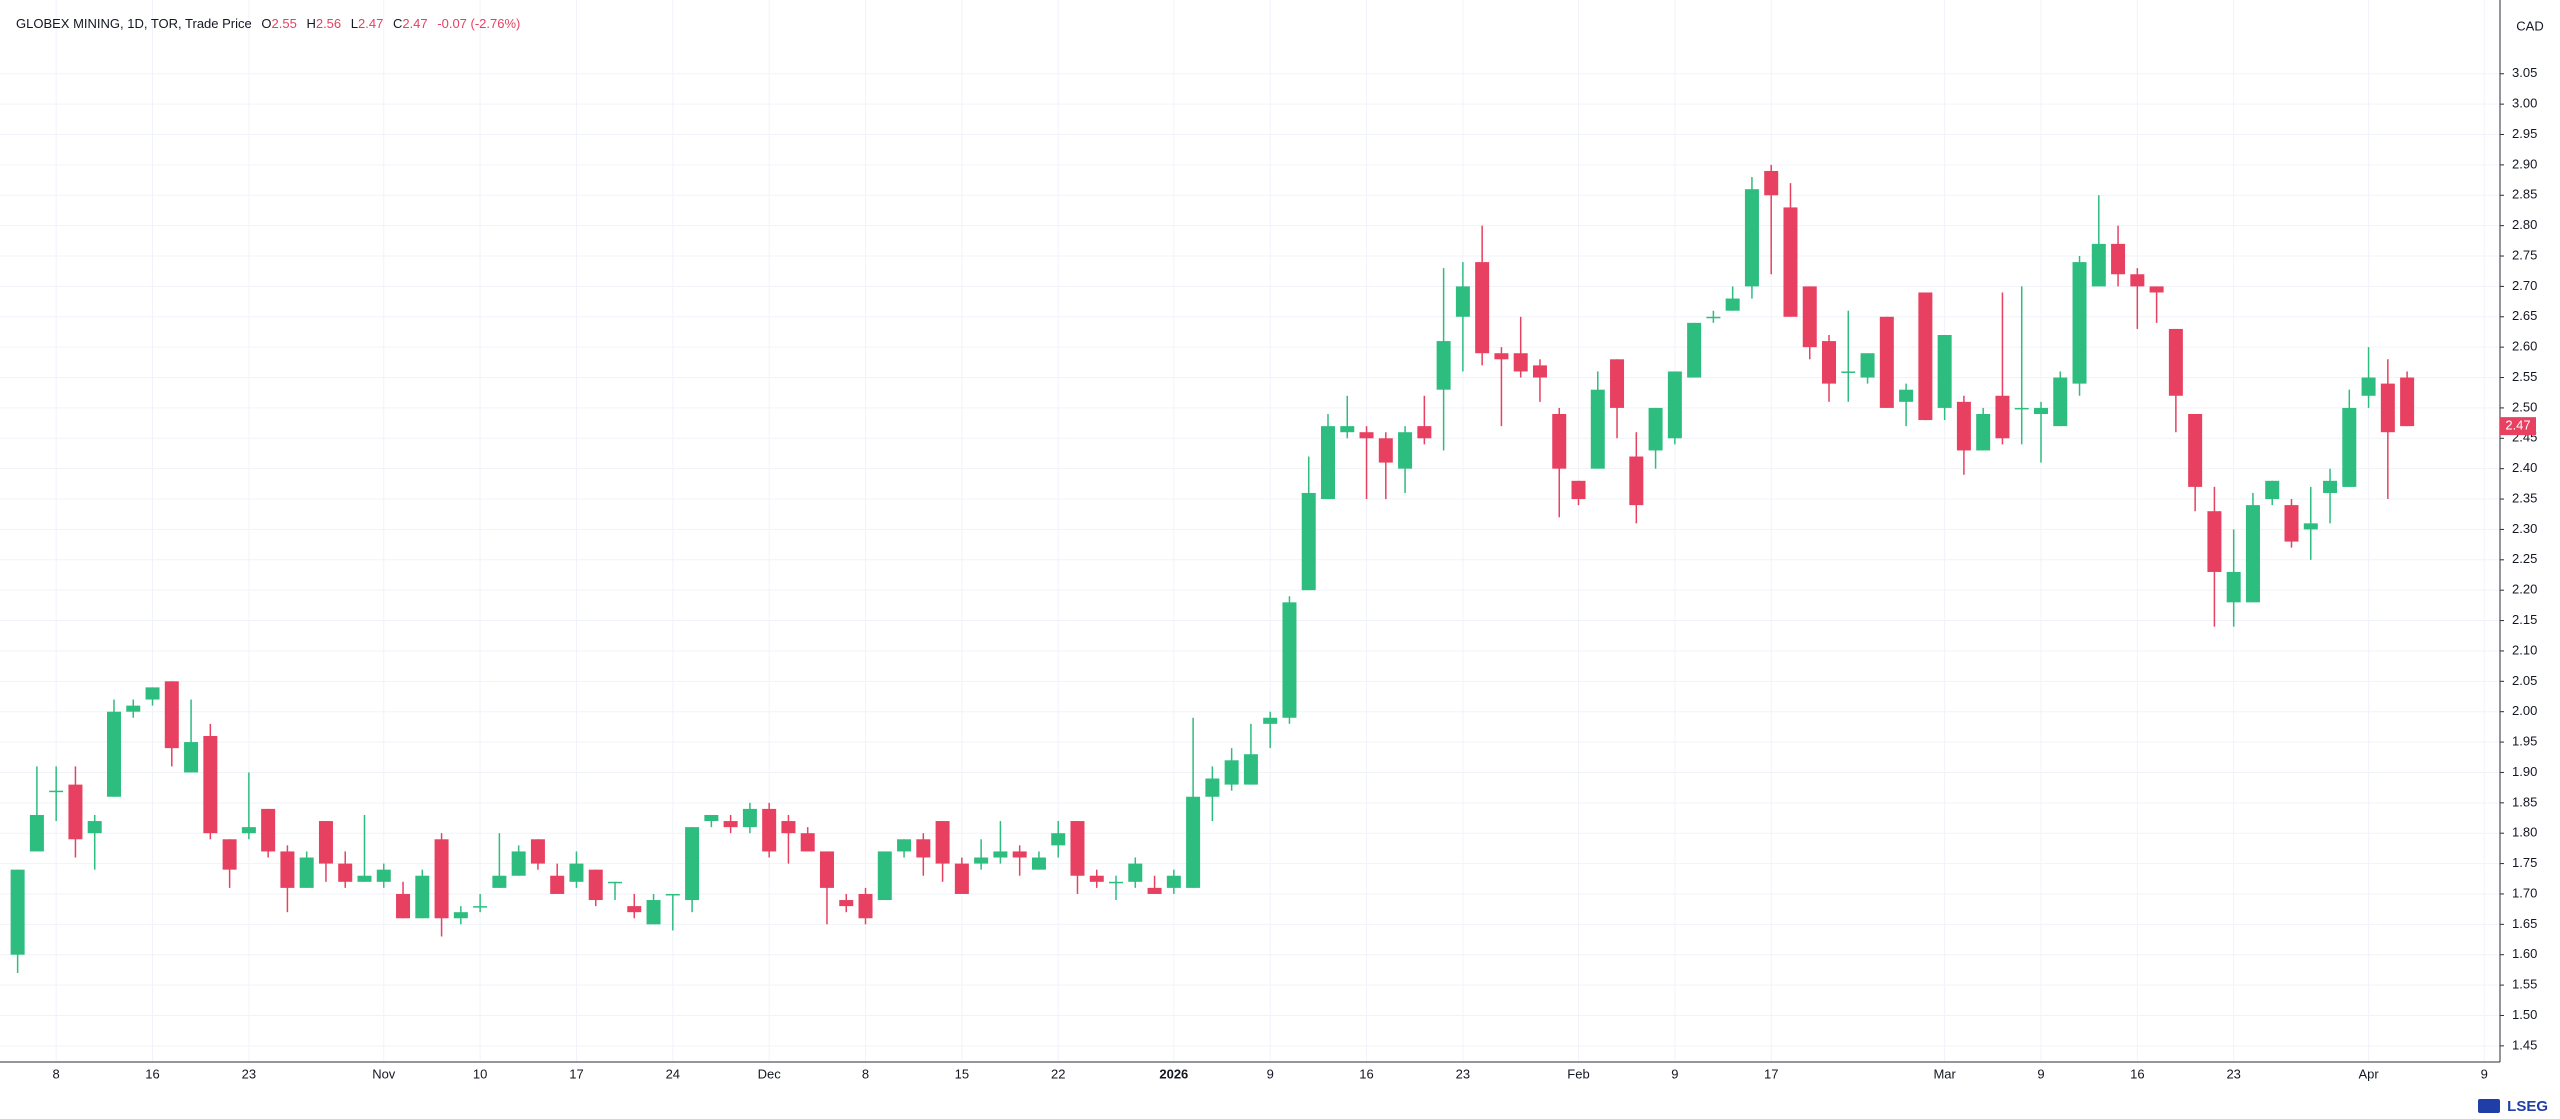 This screenshot has width=2560, height=1119. I want to click on x-tick-label: 8, so click(56, 1073).